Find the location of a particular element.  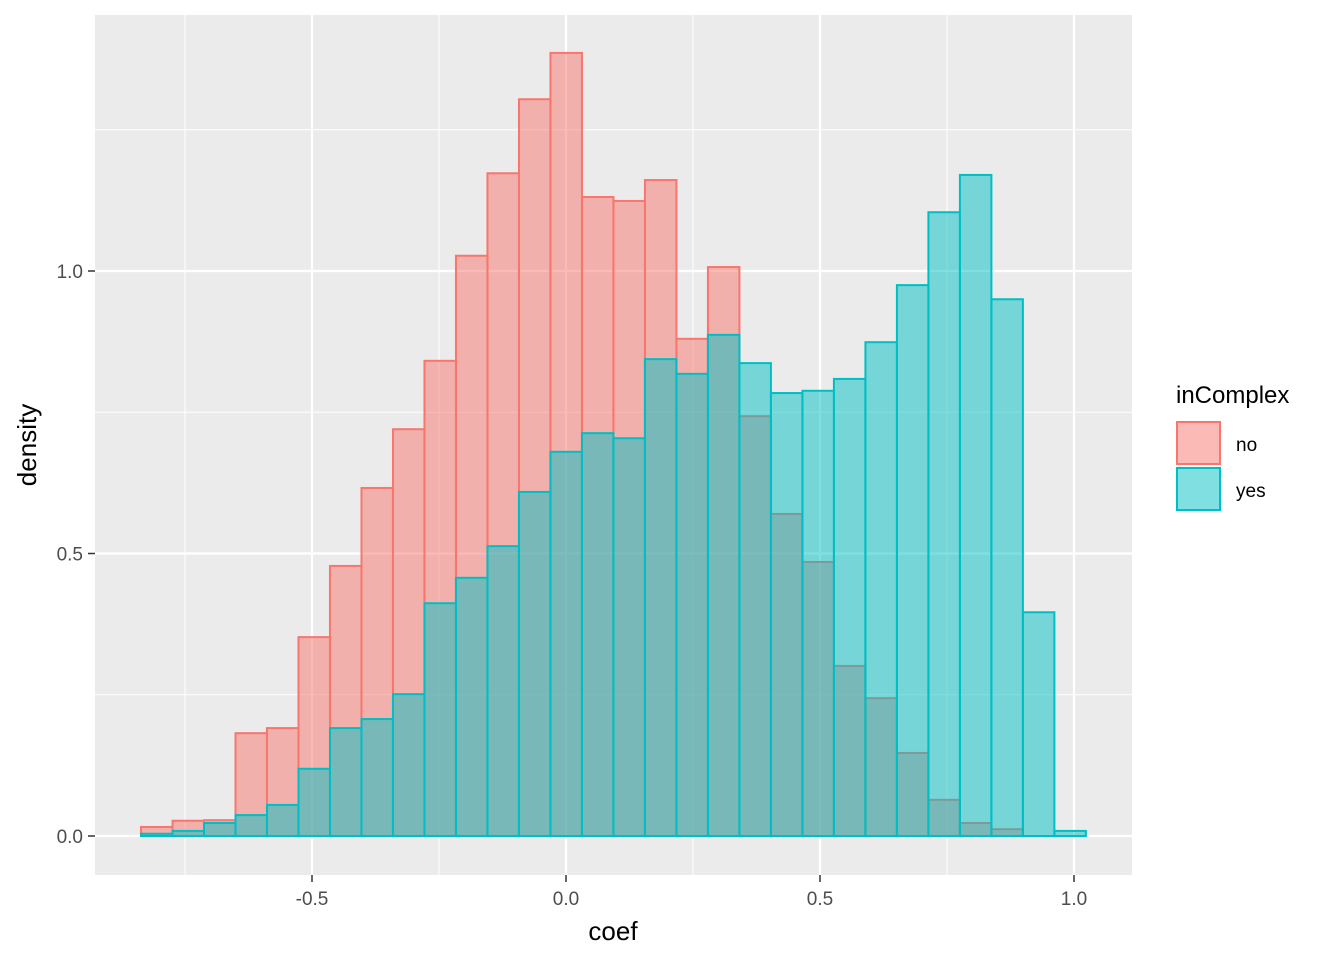

legend-key-no is located at coordinates (1198, 443).